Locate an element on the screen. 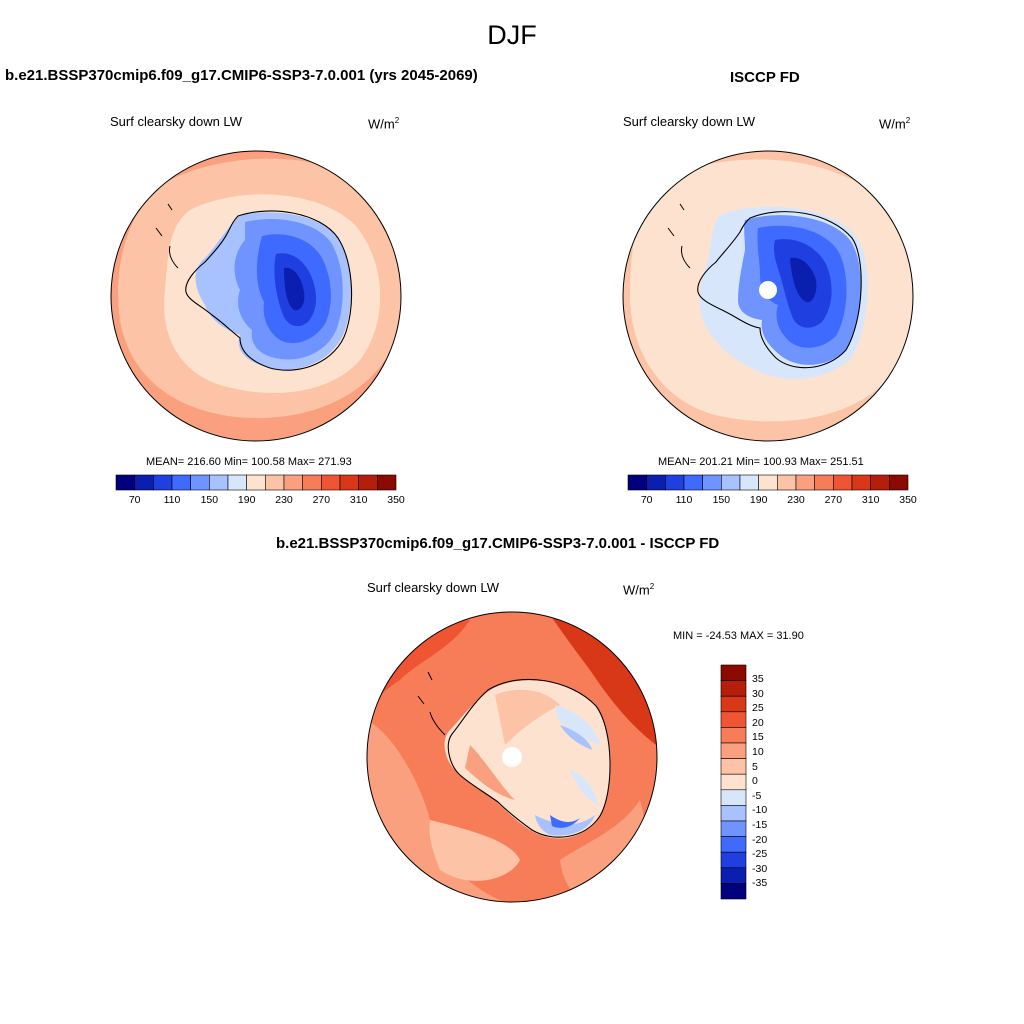 The width and height of the screenshot is (1024, 1024). colorbar-tick-label: -25 is located at coordinates (760, 854).